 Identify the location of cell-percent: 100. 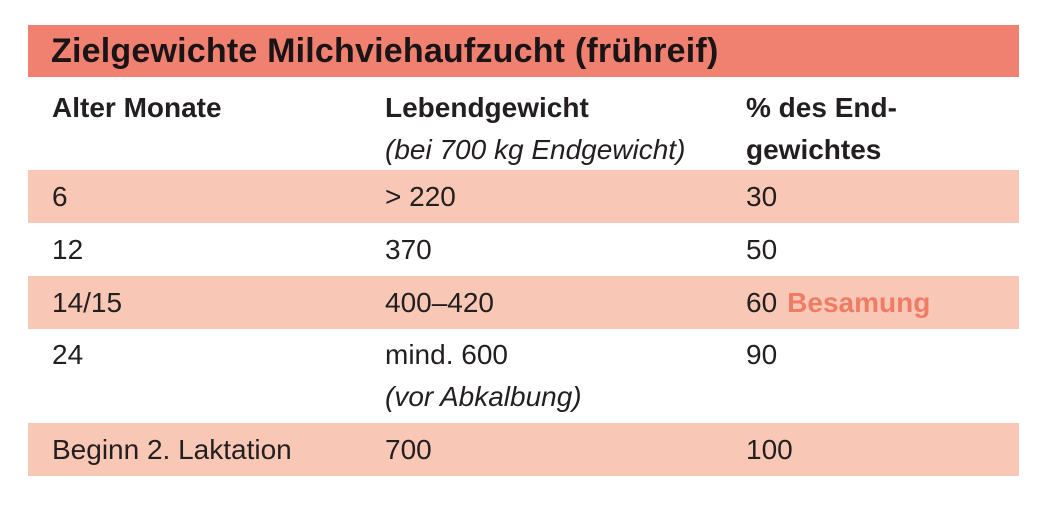
(769, 449).